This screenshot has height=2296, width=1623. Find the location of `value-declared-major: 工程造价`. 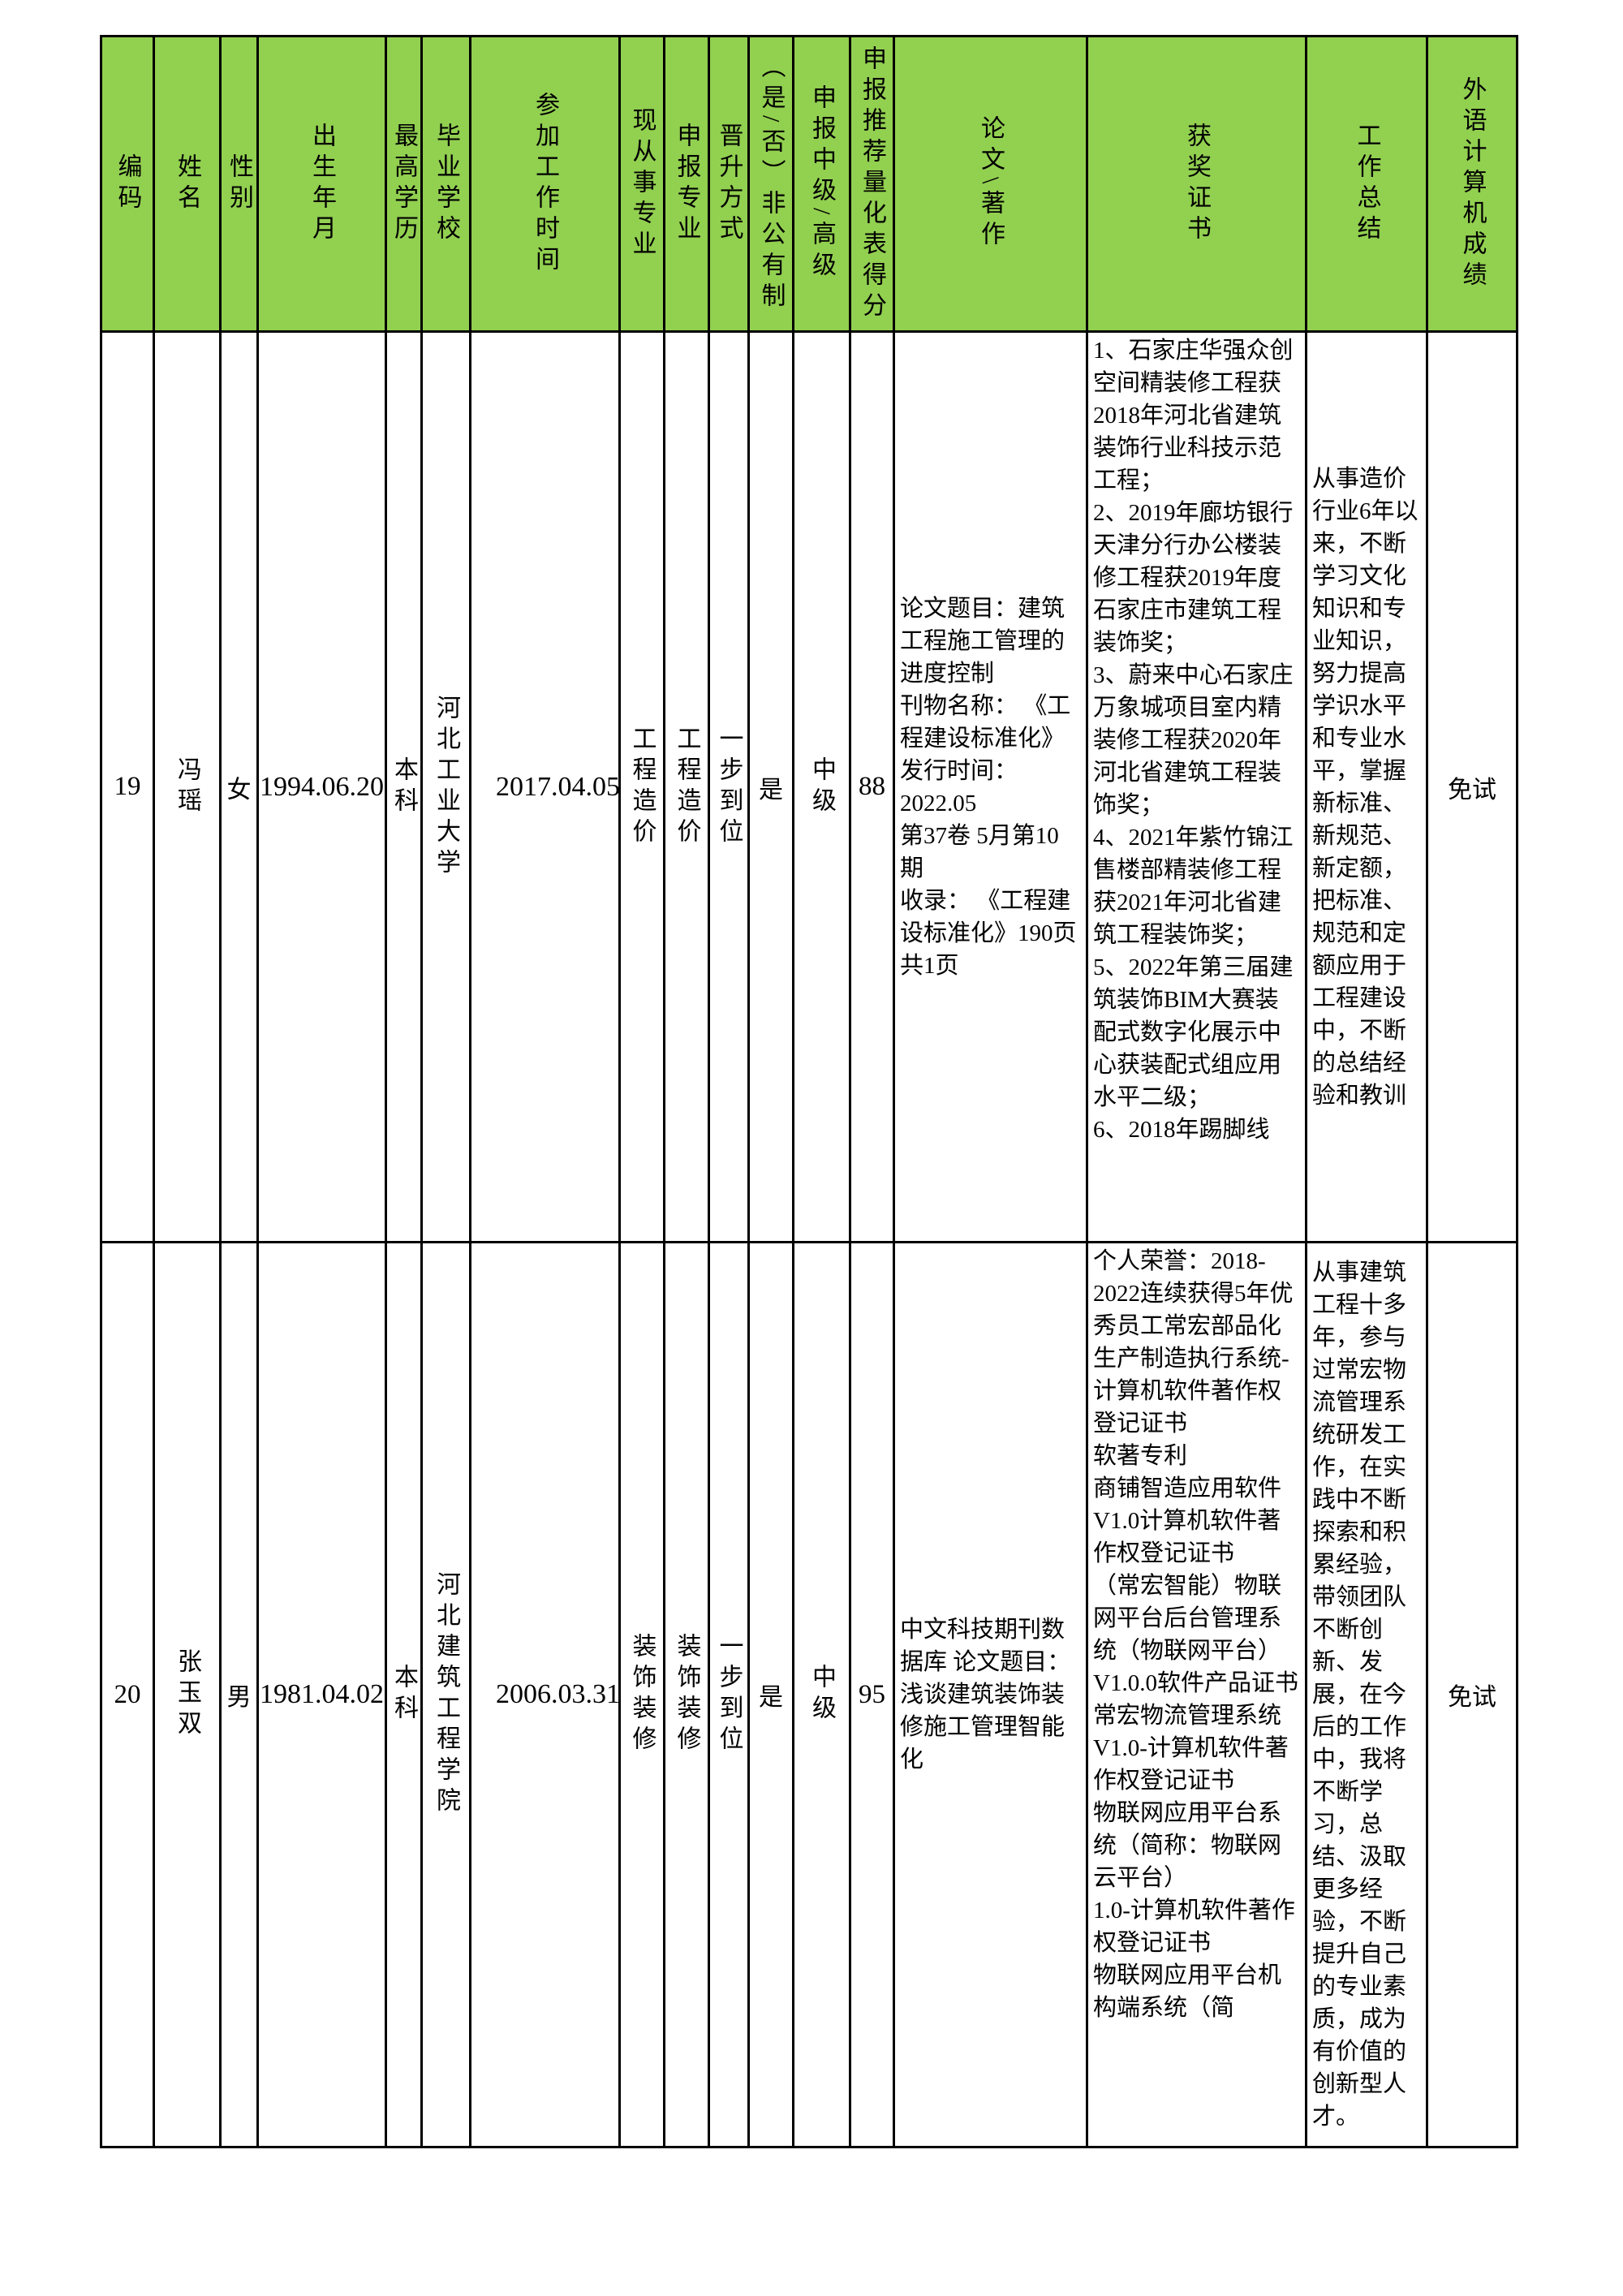

value-declared-major: 工程造价 is located at coordinates (686, 787).